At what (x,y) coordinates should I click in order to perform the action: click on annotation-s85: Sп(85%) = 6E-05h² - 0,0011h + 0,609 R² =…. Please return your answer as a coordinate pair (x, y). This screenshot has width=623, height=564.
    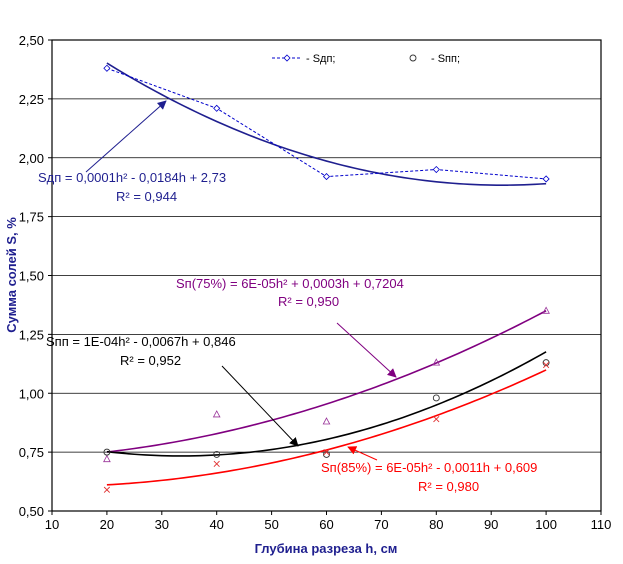
    Looking at the image, I should click on (429, 470).